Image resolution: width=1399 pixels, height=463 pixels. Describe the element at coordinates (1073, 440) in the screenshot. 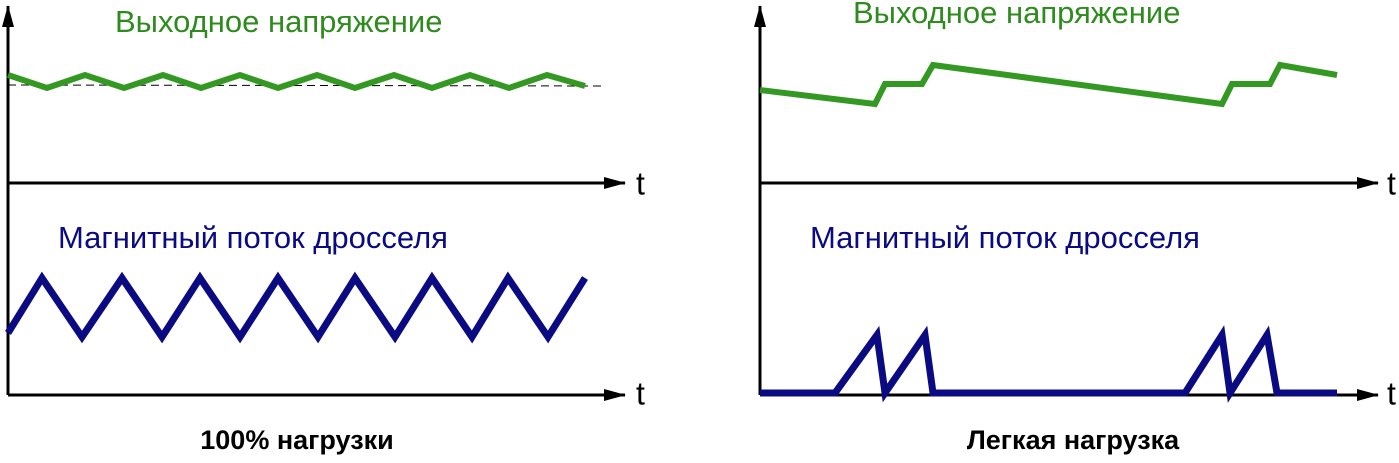

I see `caption: Легкая нагрузка` at that location.